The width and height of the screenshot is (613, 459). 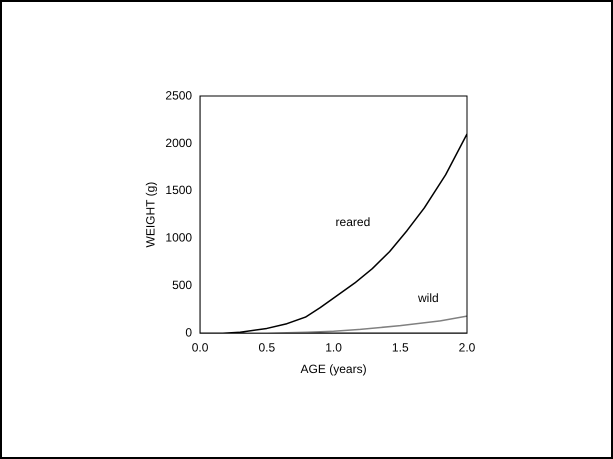 I want to click on text: reared, so click(x=353, y=221).